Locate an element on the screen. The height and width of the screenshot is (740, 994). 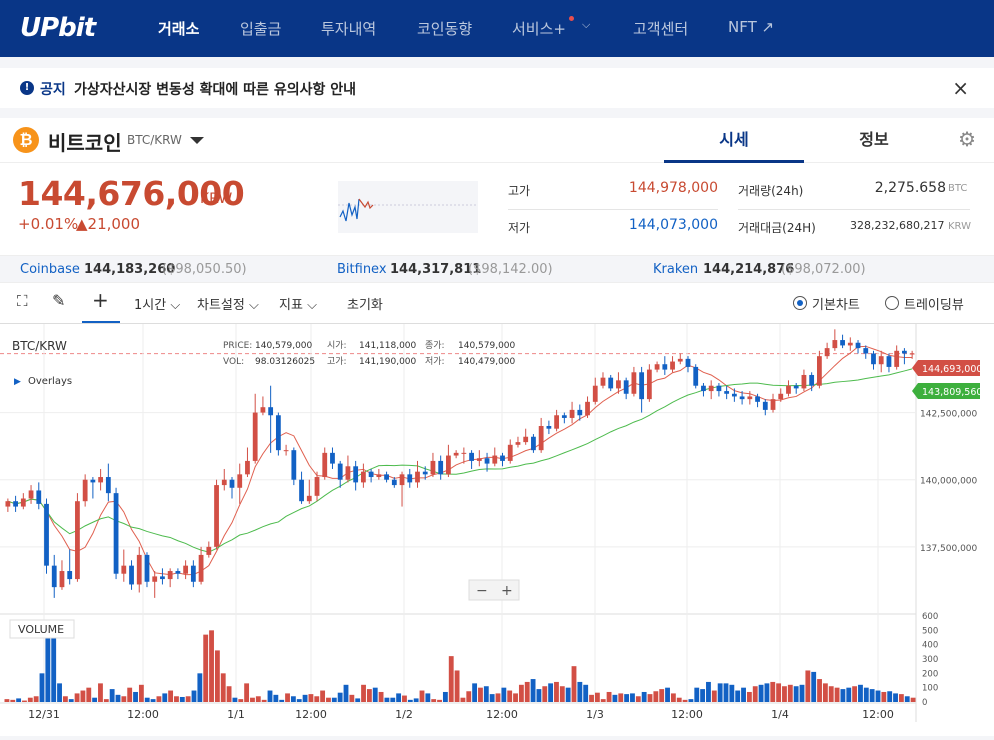
tradingview-radio is located at coordinates (892, 303).